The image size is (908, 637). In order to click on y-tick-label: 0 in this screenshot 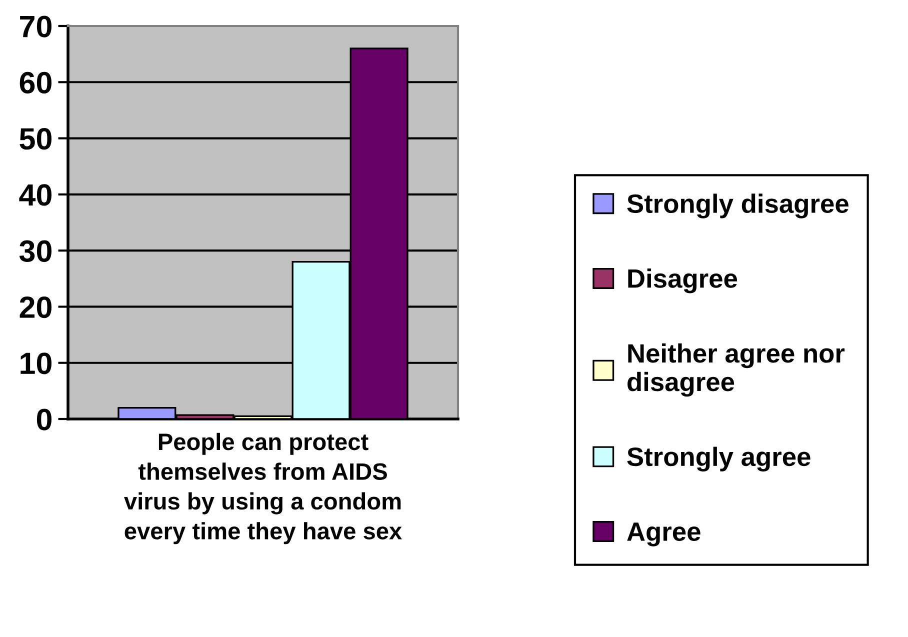, I will do `click(44, 419)`.